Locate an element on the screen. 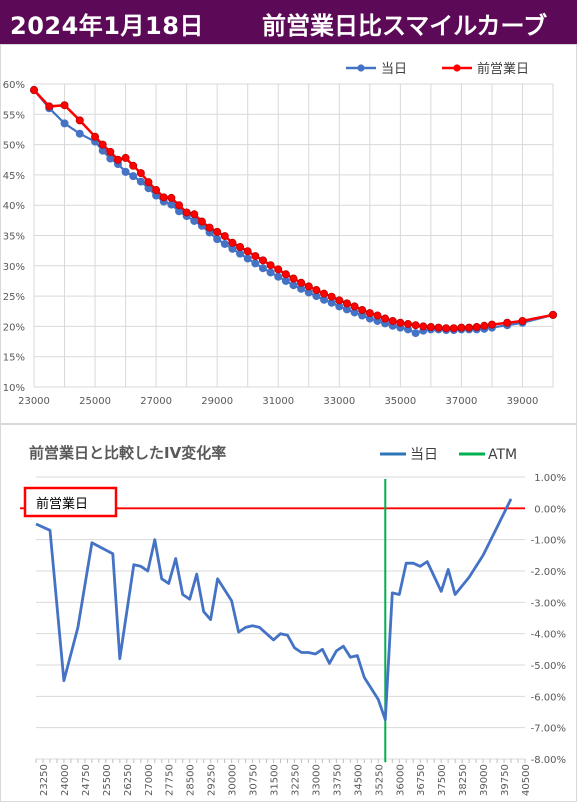 Image resolution: width=577 pixels, height=802 pixels. y-tick-label: -5.00% is located at coordinates (548, 666).